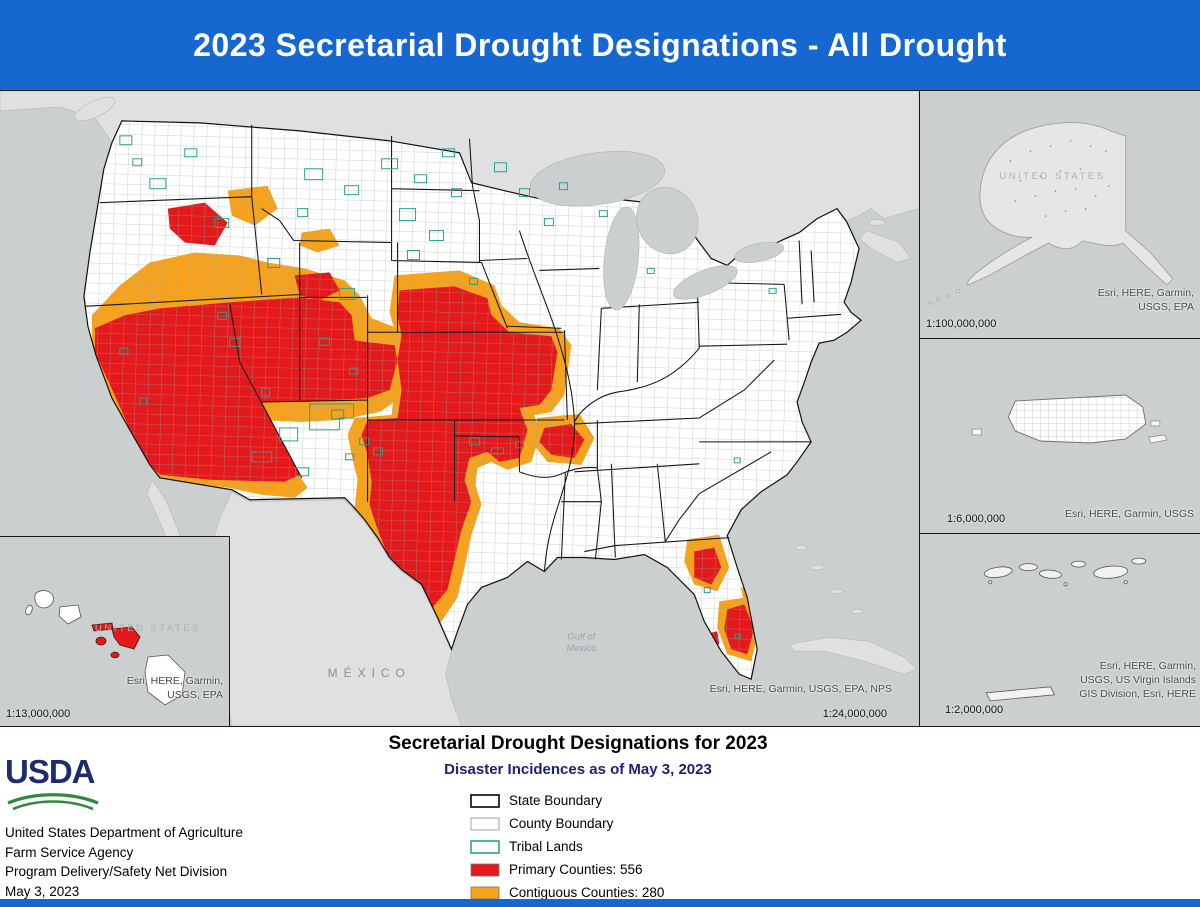 The width and height of the screenshot is (1200, 907). I want to click on legend-subtitle: Disaster Incidences as of May 3, 2023, so click(578, 769).